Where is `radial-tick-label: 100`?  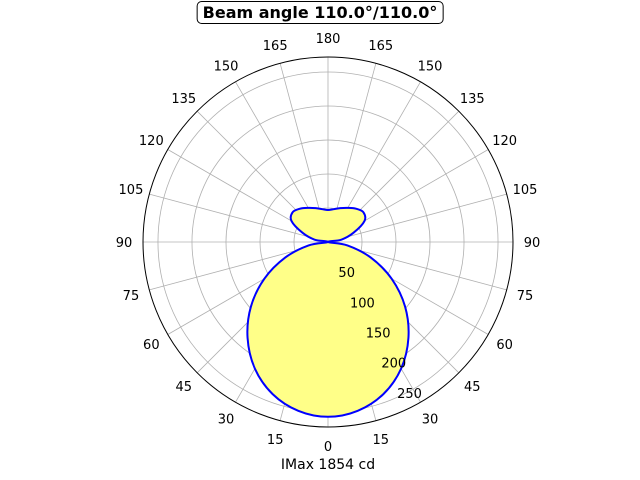
radial-tick-label: 100 is located at coordinates (362, 303).